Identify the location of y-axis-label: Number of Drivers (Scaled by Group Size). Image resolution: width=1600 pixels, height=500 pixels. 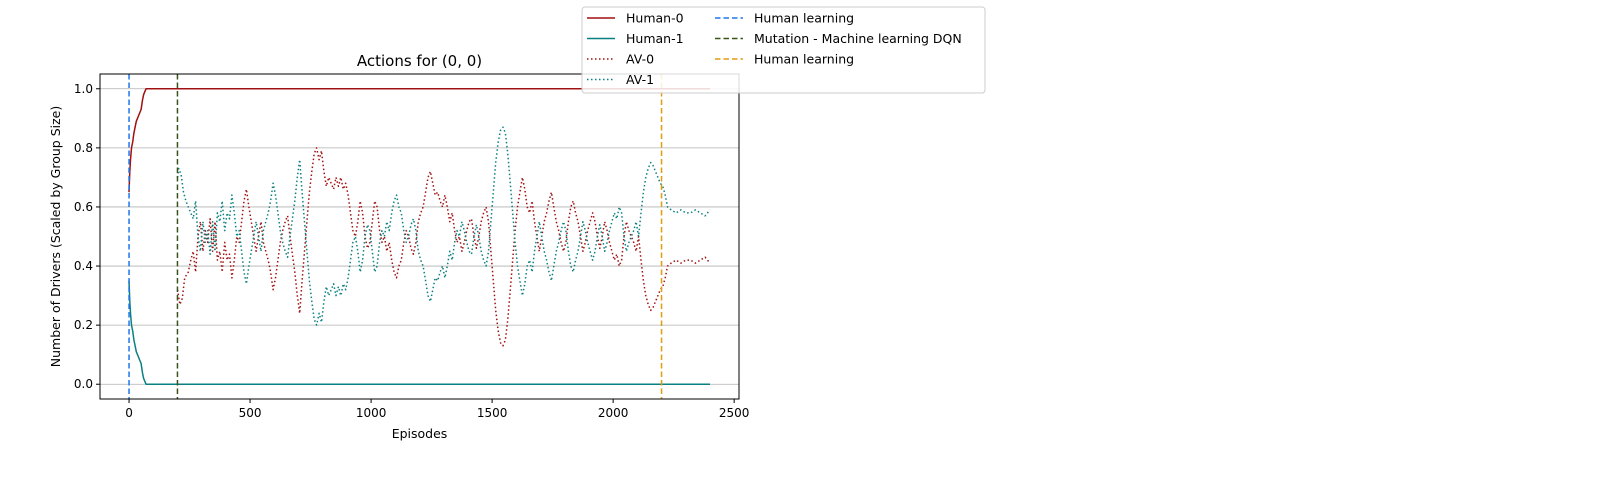
(55, 236).